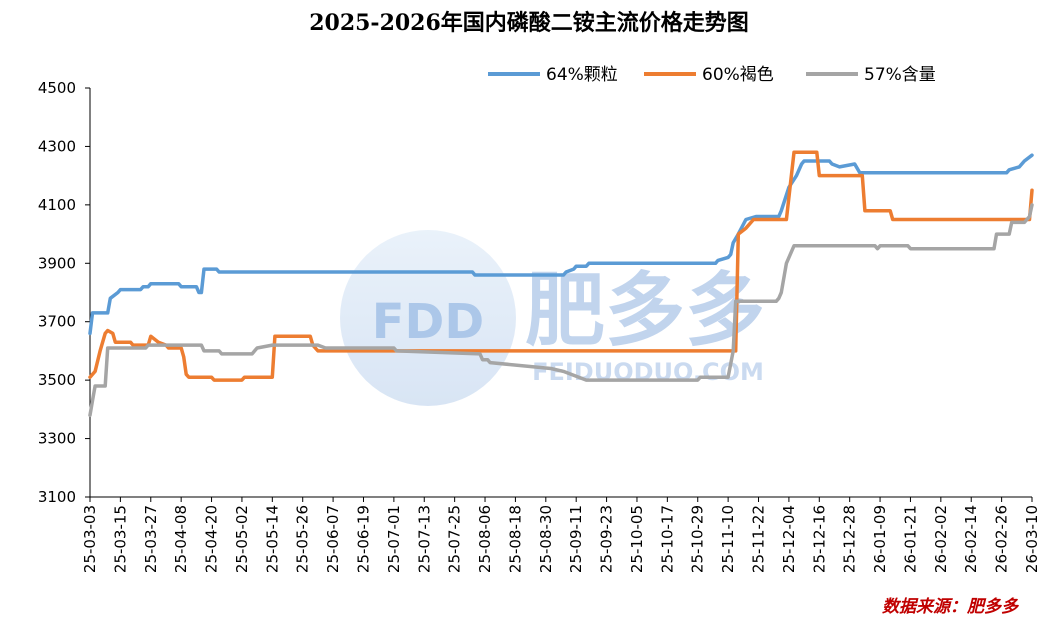  I want to click on x-tick-label: 26-02-26, so click(1002, 539).